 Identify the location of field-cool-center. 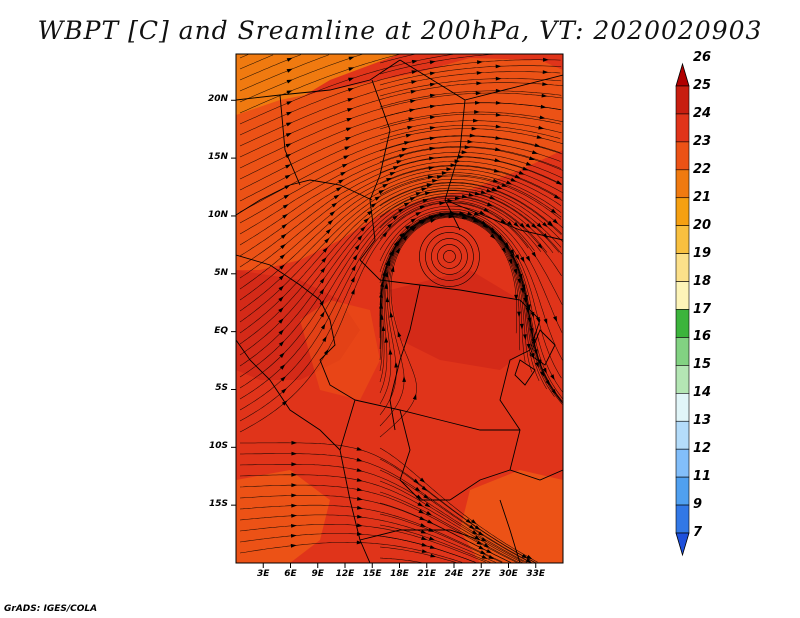
(465, 320).